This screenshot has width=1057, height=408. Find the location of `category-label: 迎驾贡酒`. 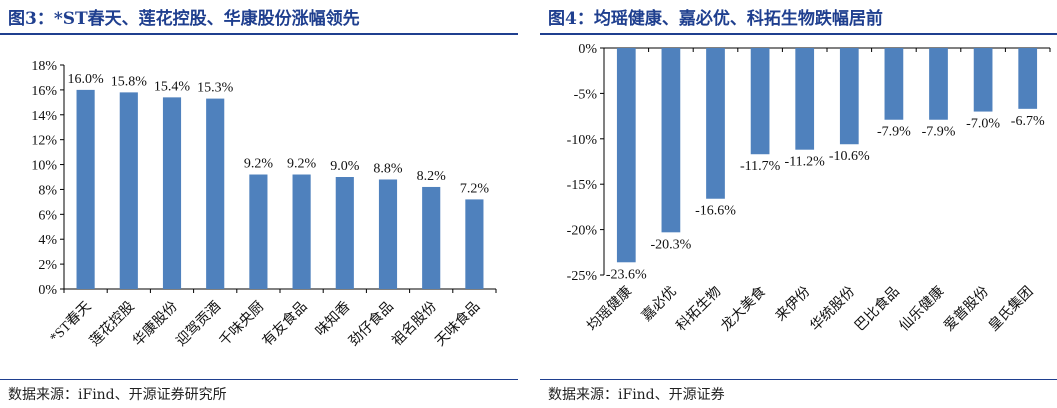

category-label: 迎驾贡酒 is located at coordinates (198, 324).